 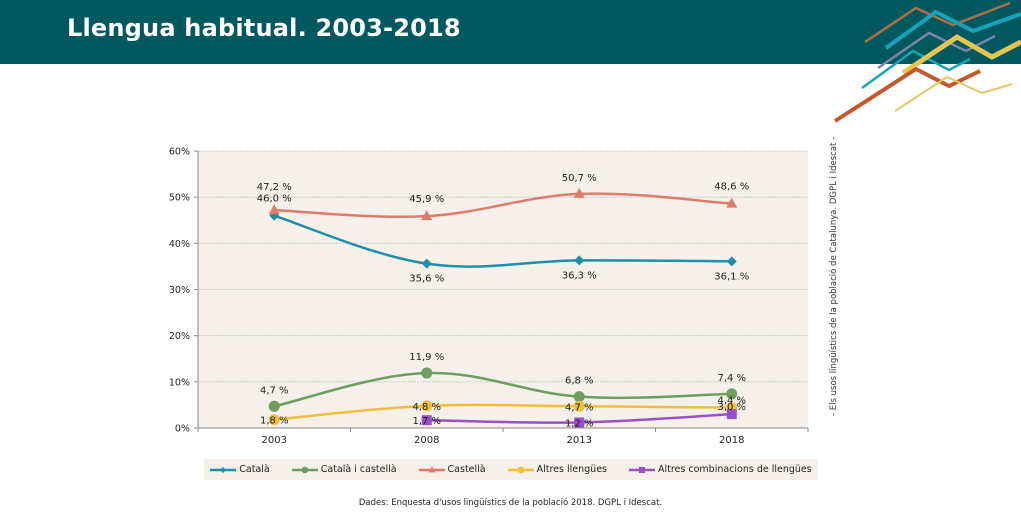 I want to click on legend-label: Castellà, so click(x=466, y=469).